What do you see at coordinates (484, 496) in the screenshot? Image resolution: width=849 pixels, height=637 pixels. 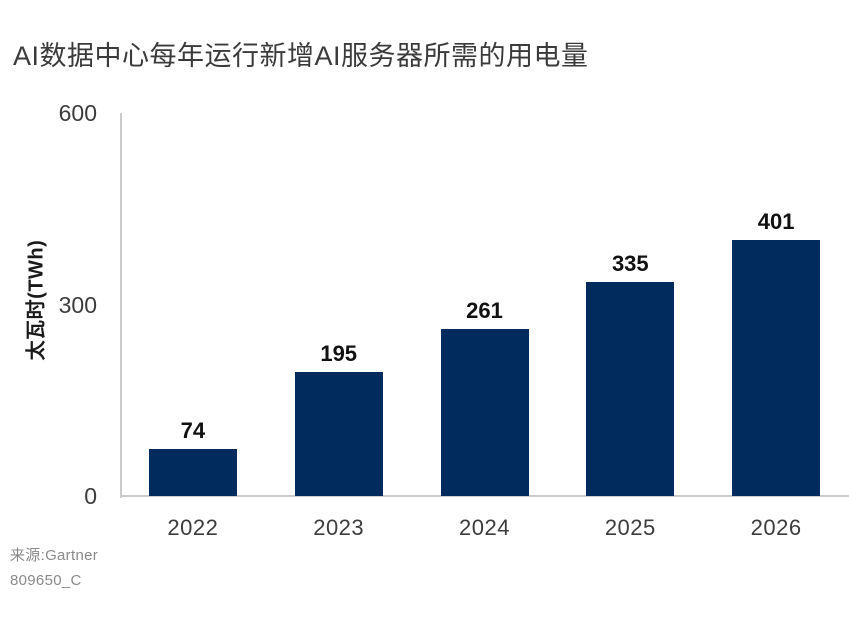 I see `x-axis-line` at bounding box center [484, 496].